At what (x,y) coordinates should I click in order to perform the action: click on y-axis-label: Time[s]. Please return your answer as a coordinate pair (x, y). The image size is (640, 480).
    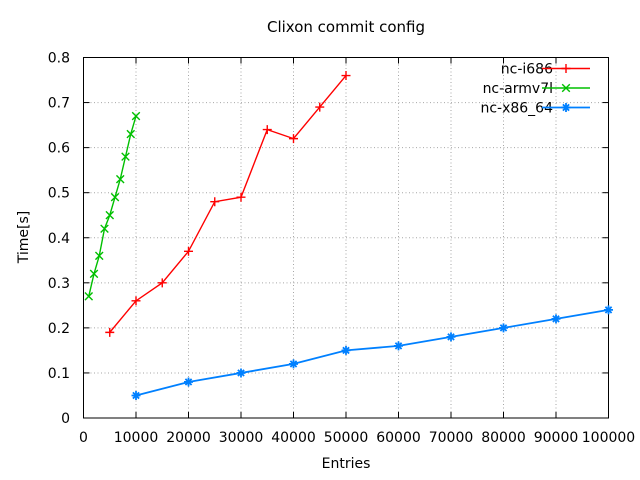
    Looking at the image, I should click on (24, 237).